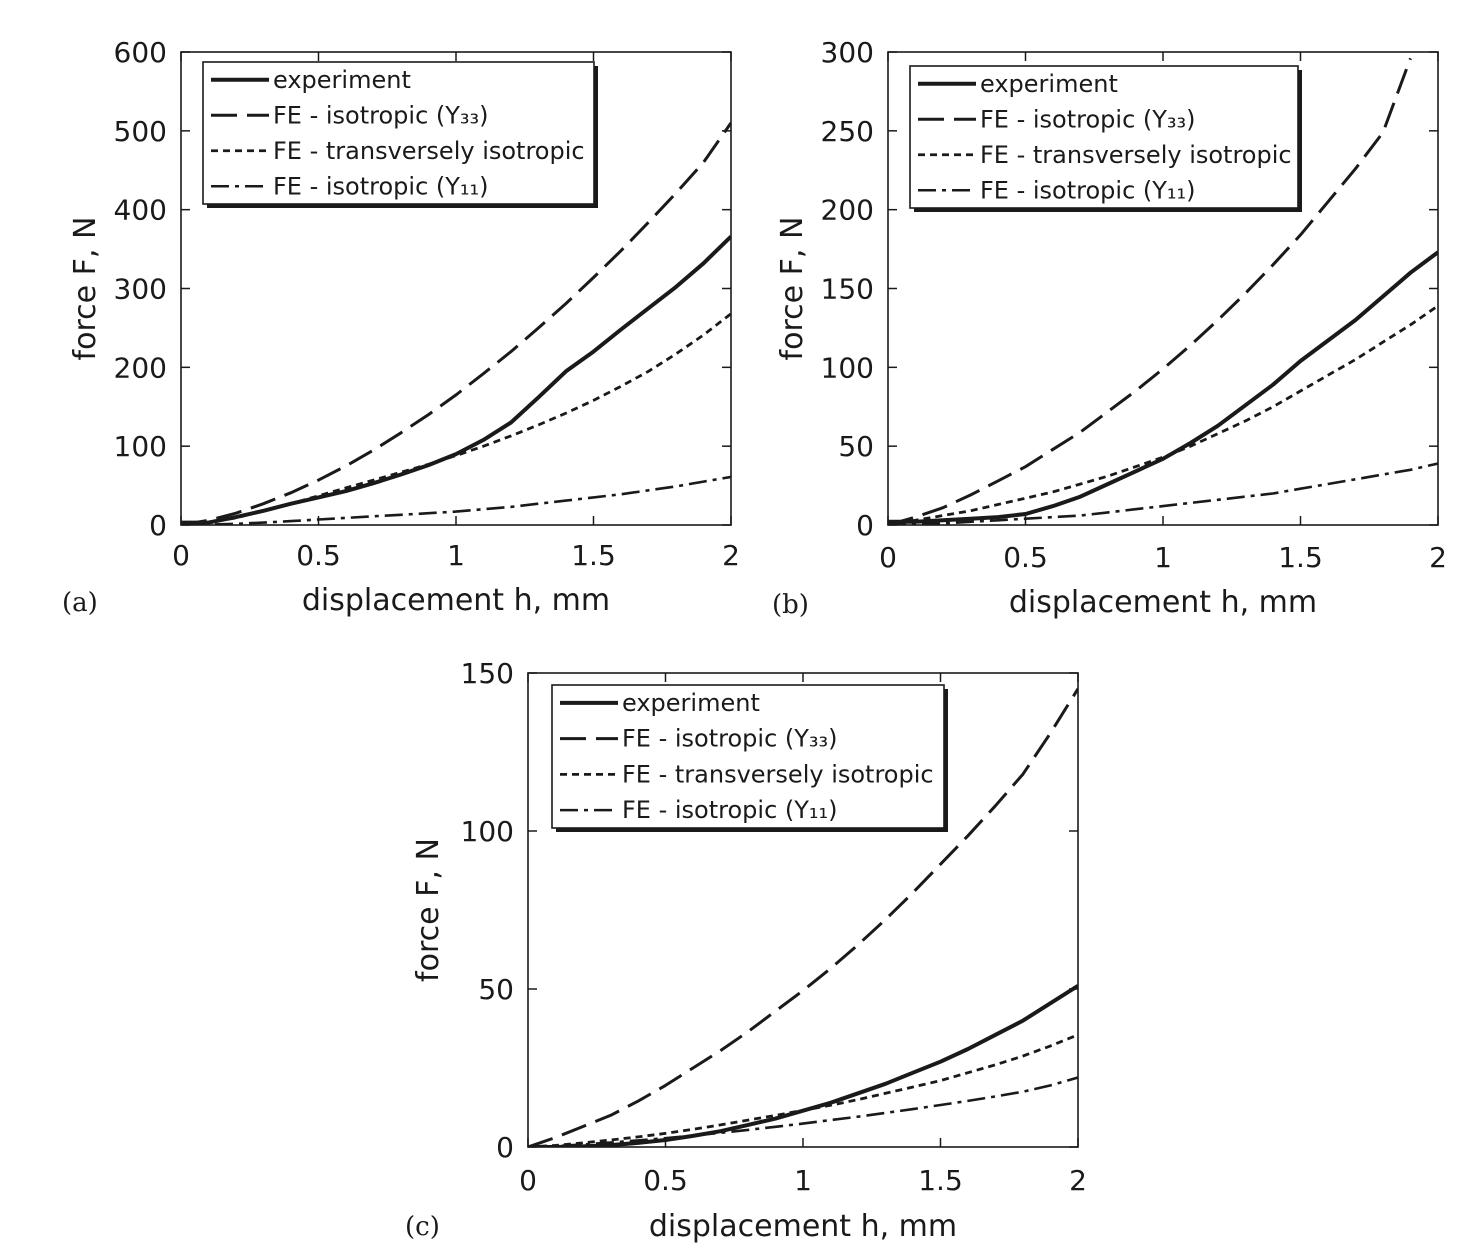 The height and width of the screenshot is (1260, 1472). What do you see at coordinates (790, 605) in the screenshot?
I see `panel-label: (b)` at bounding box center [790, 605].